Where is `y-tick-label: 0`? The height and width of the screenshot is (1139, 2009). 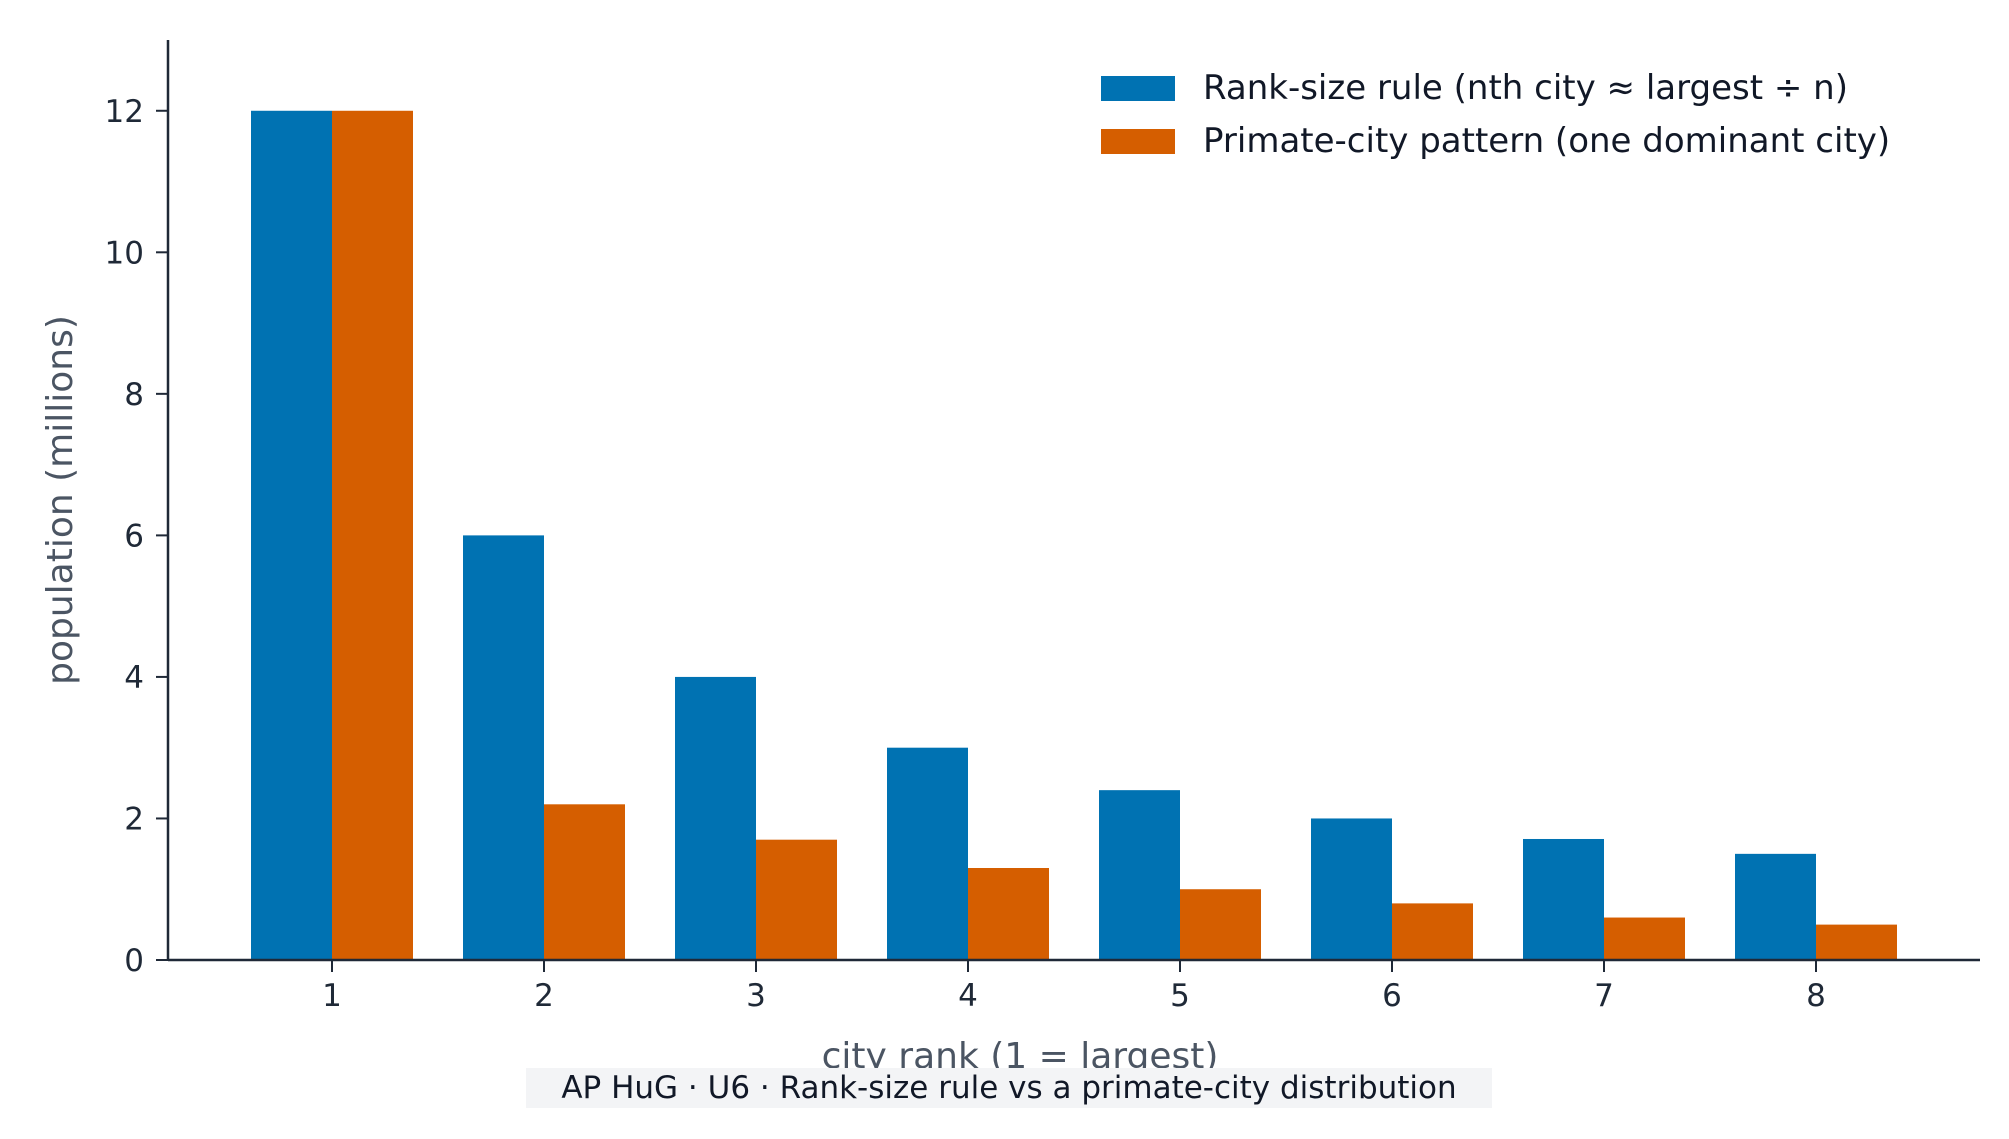 y-tick-label: 0 is located at coordinates (134, 961).